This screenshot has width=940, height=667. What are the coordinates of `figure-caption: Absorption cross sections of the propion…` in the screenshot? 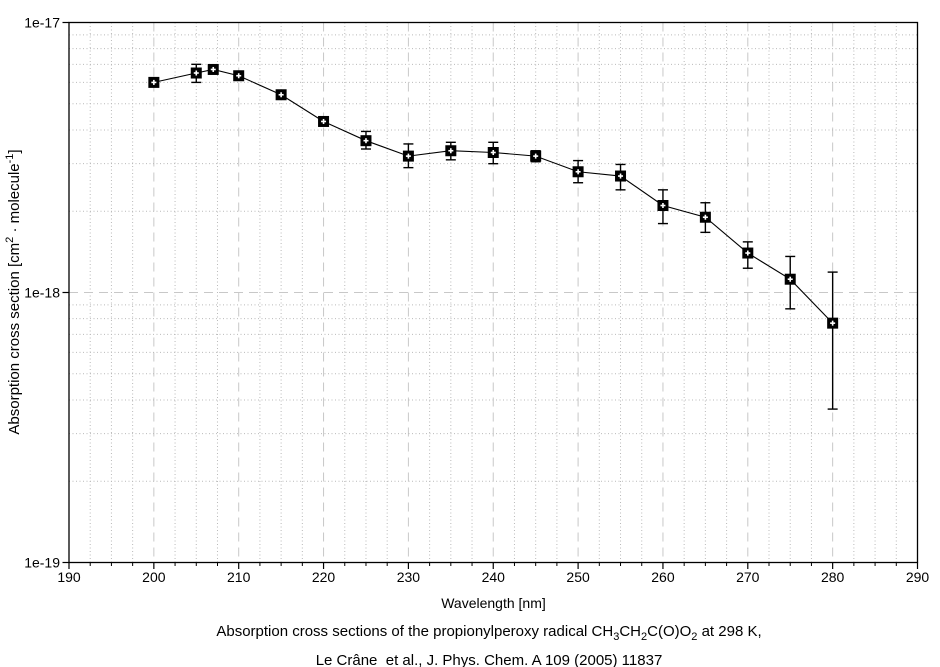 It's located at (489, 643).